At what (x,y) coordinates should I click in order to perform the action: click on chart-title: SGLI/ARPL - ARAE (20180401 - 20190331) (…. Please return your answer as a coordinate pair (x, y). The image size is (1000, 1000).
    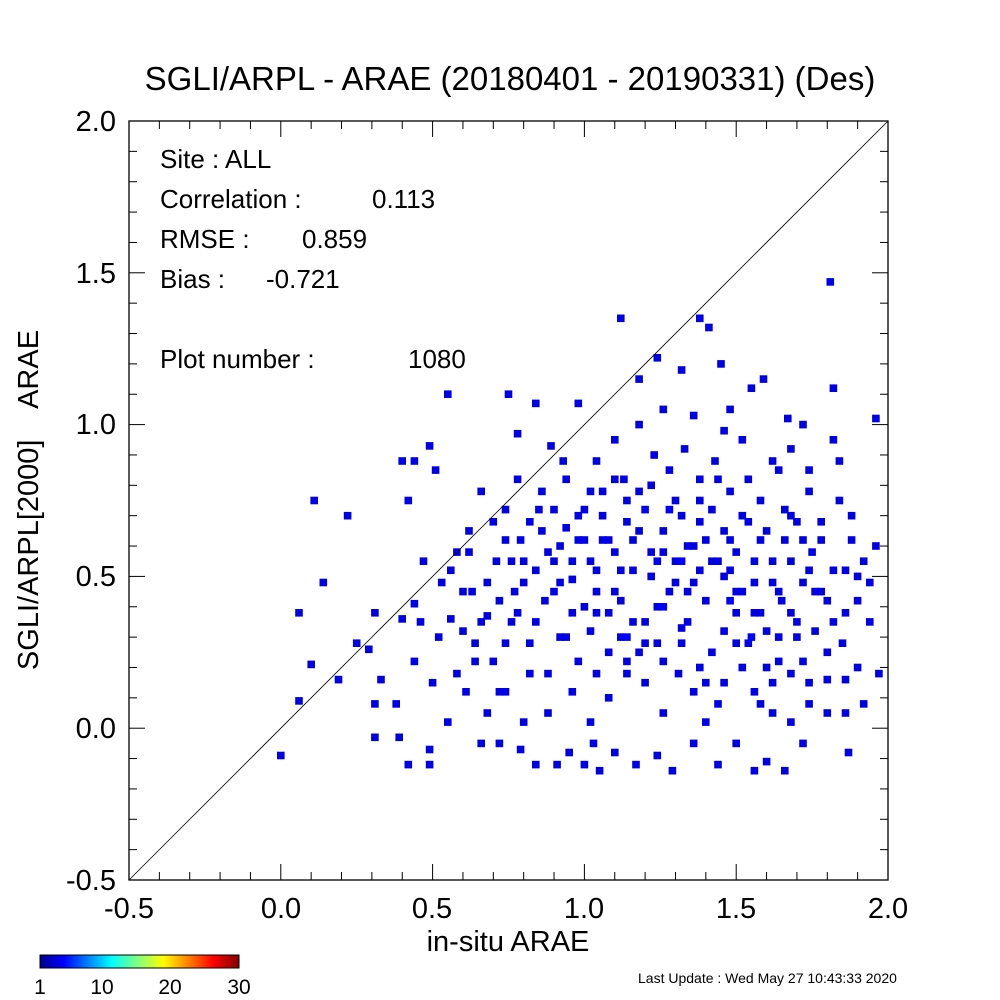
    Looking at the image, I should click on (510, 78).